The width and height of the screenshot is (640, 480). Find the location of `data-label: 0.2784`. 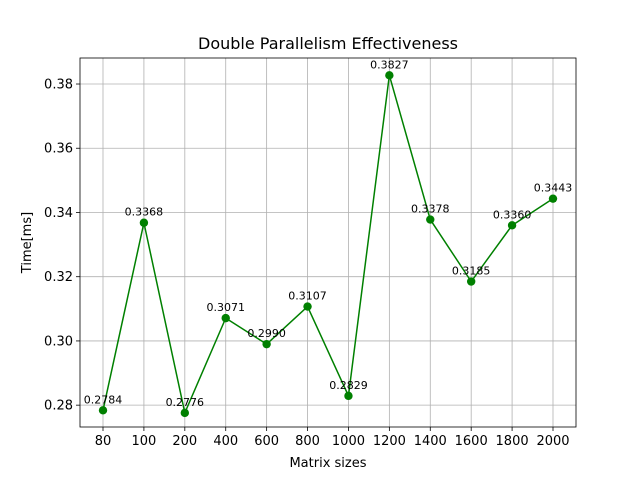

data-label: 0.2784 is located at coordinates (103, 399).